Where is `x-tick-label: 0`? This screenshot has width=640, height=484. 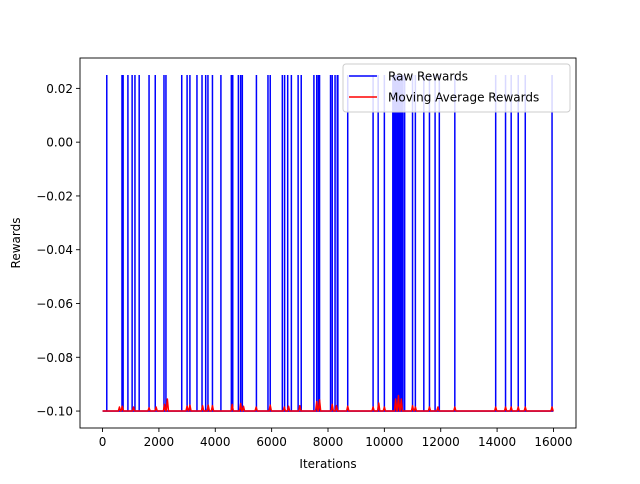 x-tick-label: 0 is located at coordinates (103, 442).